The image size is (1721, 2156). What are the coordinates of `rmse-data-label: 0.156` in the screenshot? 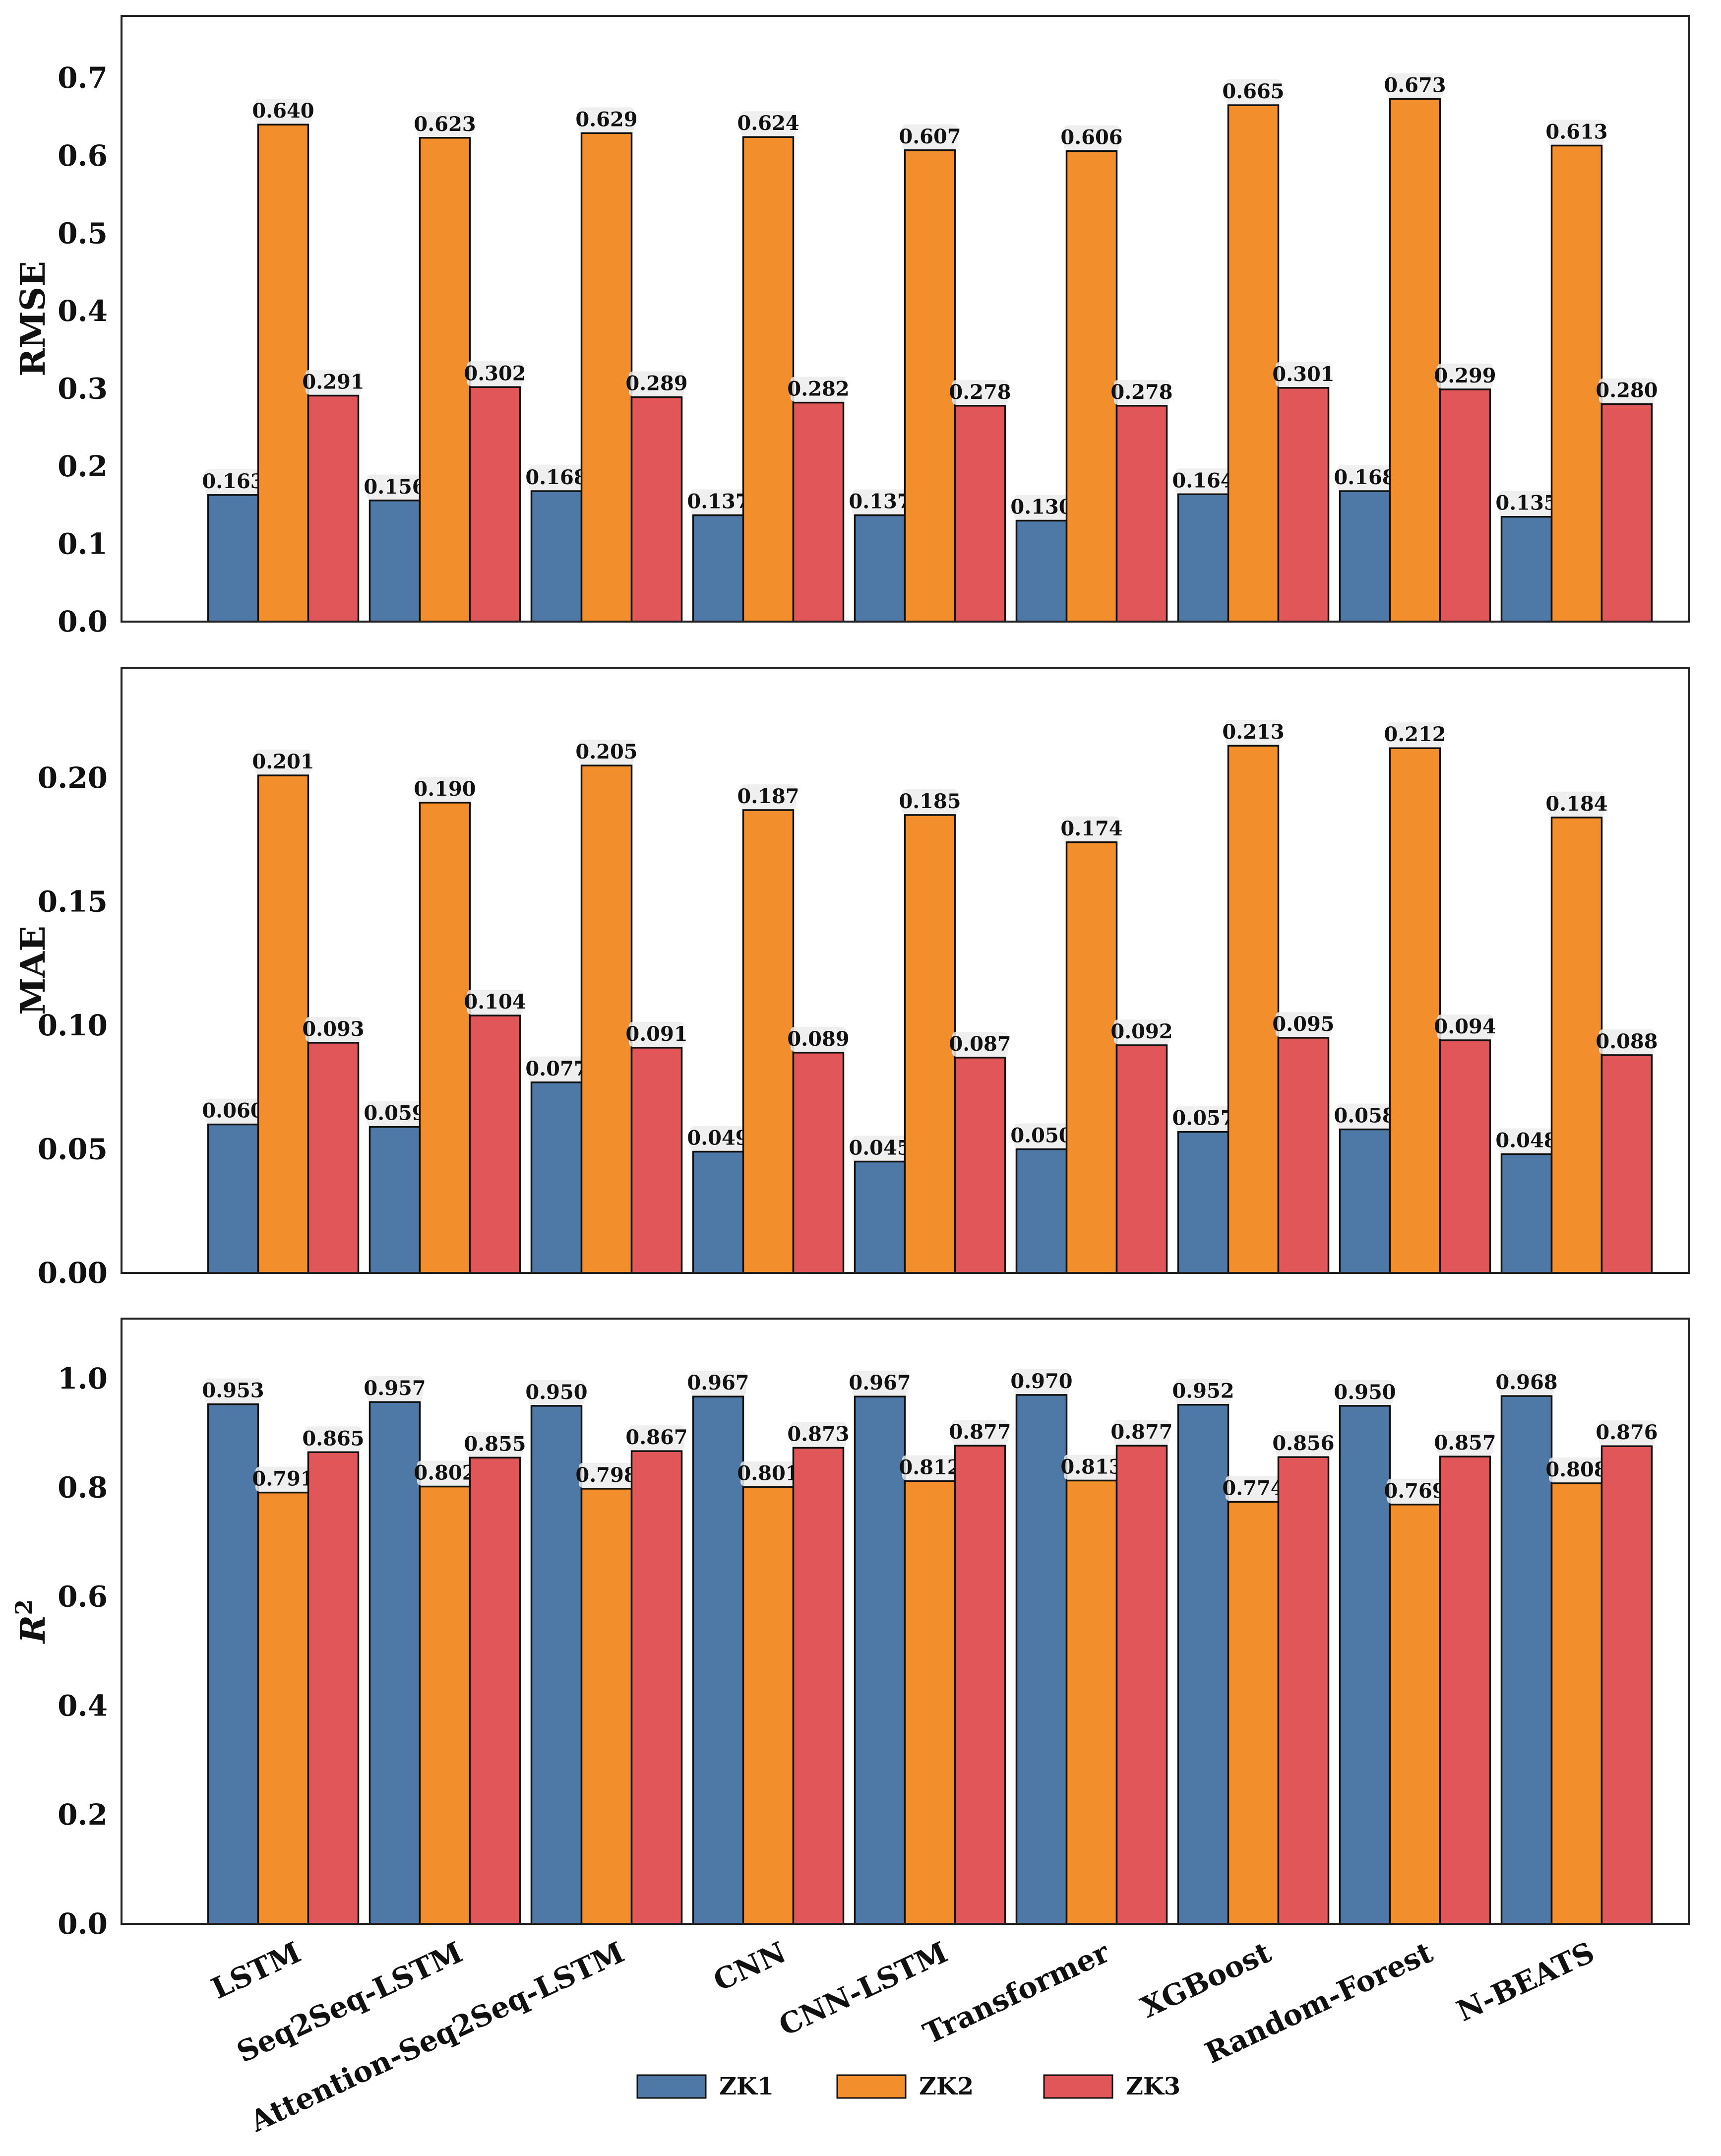 It's located at (395, 487).